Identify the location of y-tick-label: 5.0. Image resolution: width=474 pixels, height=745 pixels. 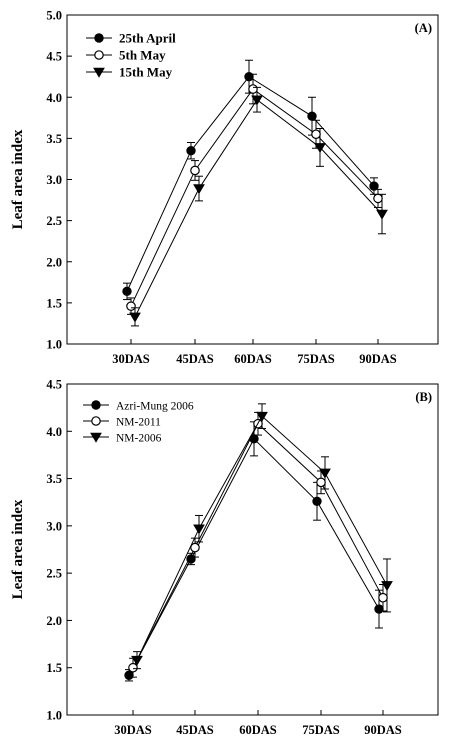
(54, 16).